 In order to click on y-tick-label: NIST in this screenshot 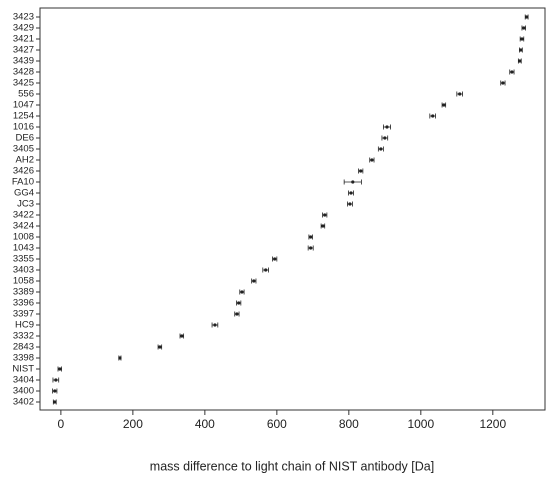, I will do `click(23, 369)`.